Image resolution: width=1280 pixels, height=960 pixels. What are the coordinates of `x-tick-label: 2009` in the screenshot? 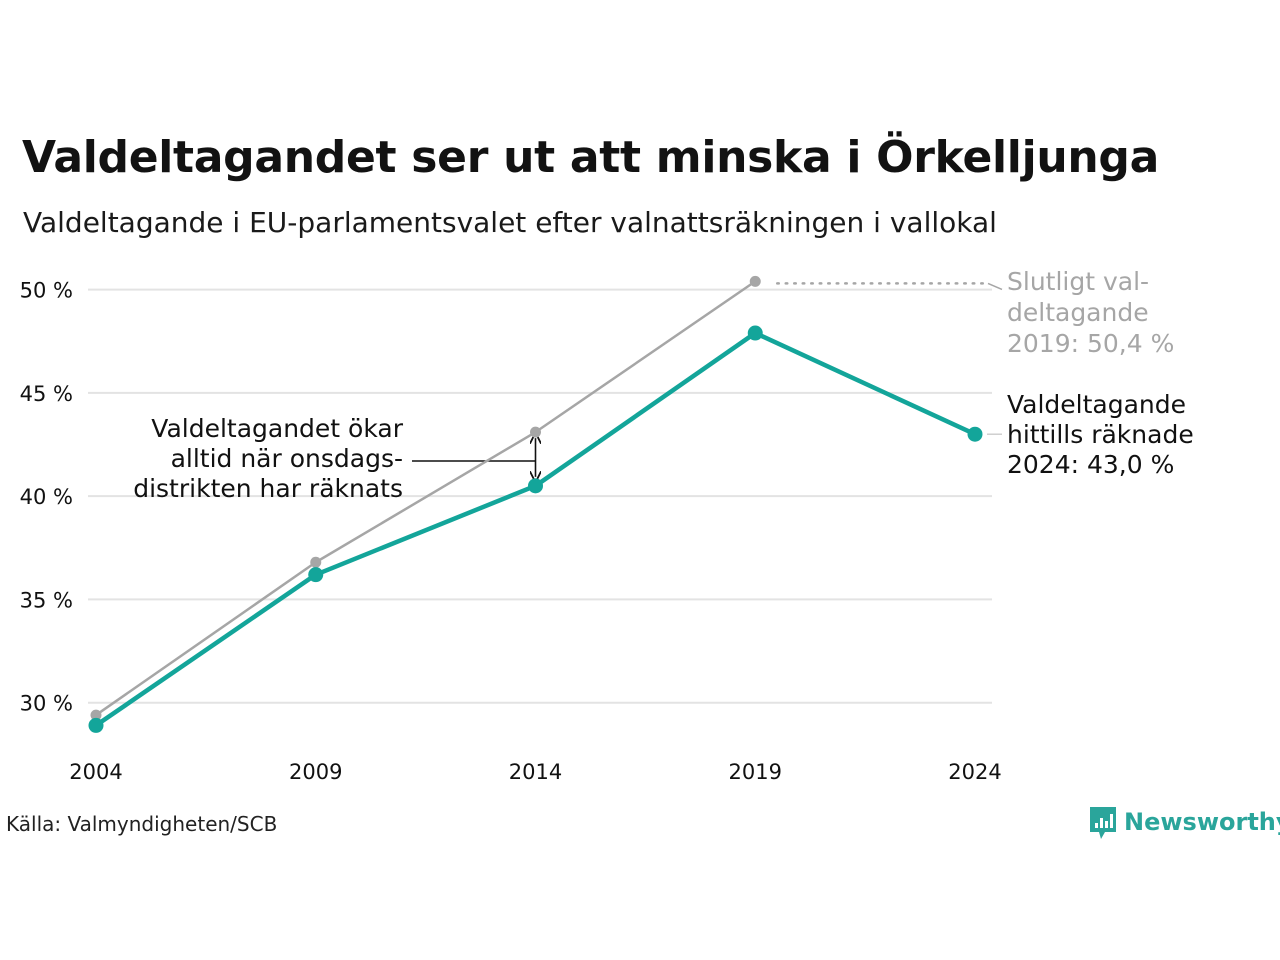 It's located at (315, 772).